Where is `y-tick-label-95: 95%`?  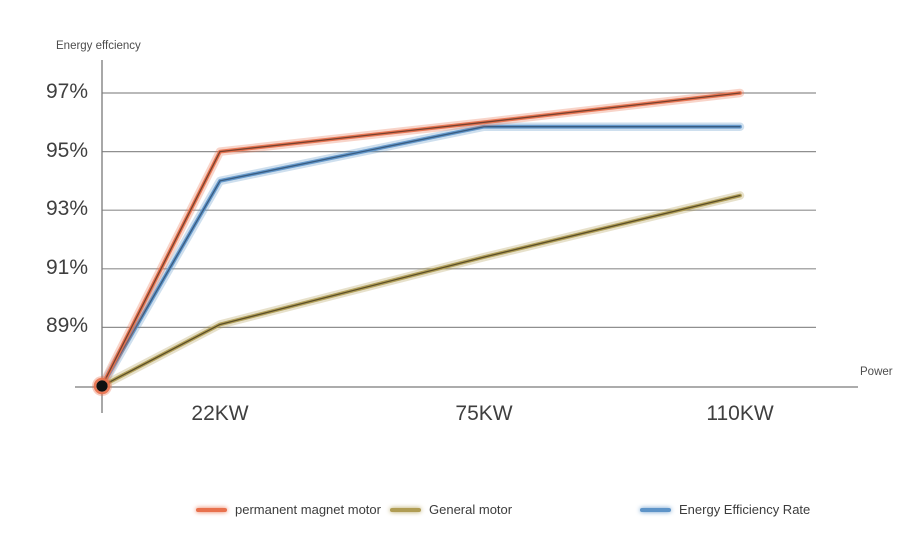
y-tick-label-95: 95% is located at coordinates (66, 150).